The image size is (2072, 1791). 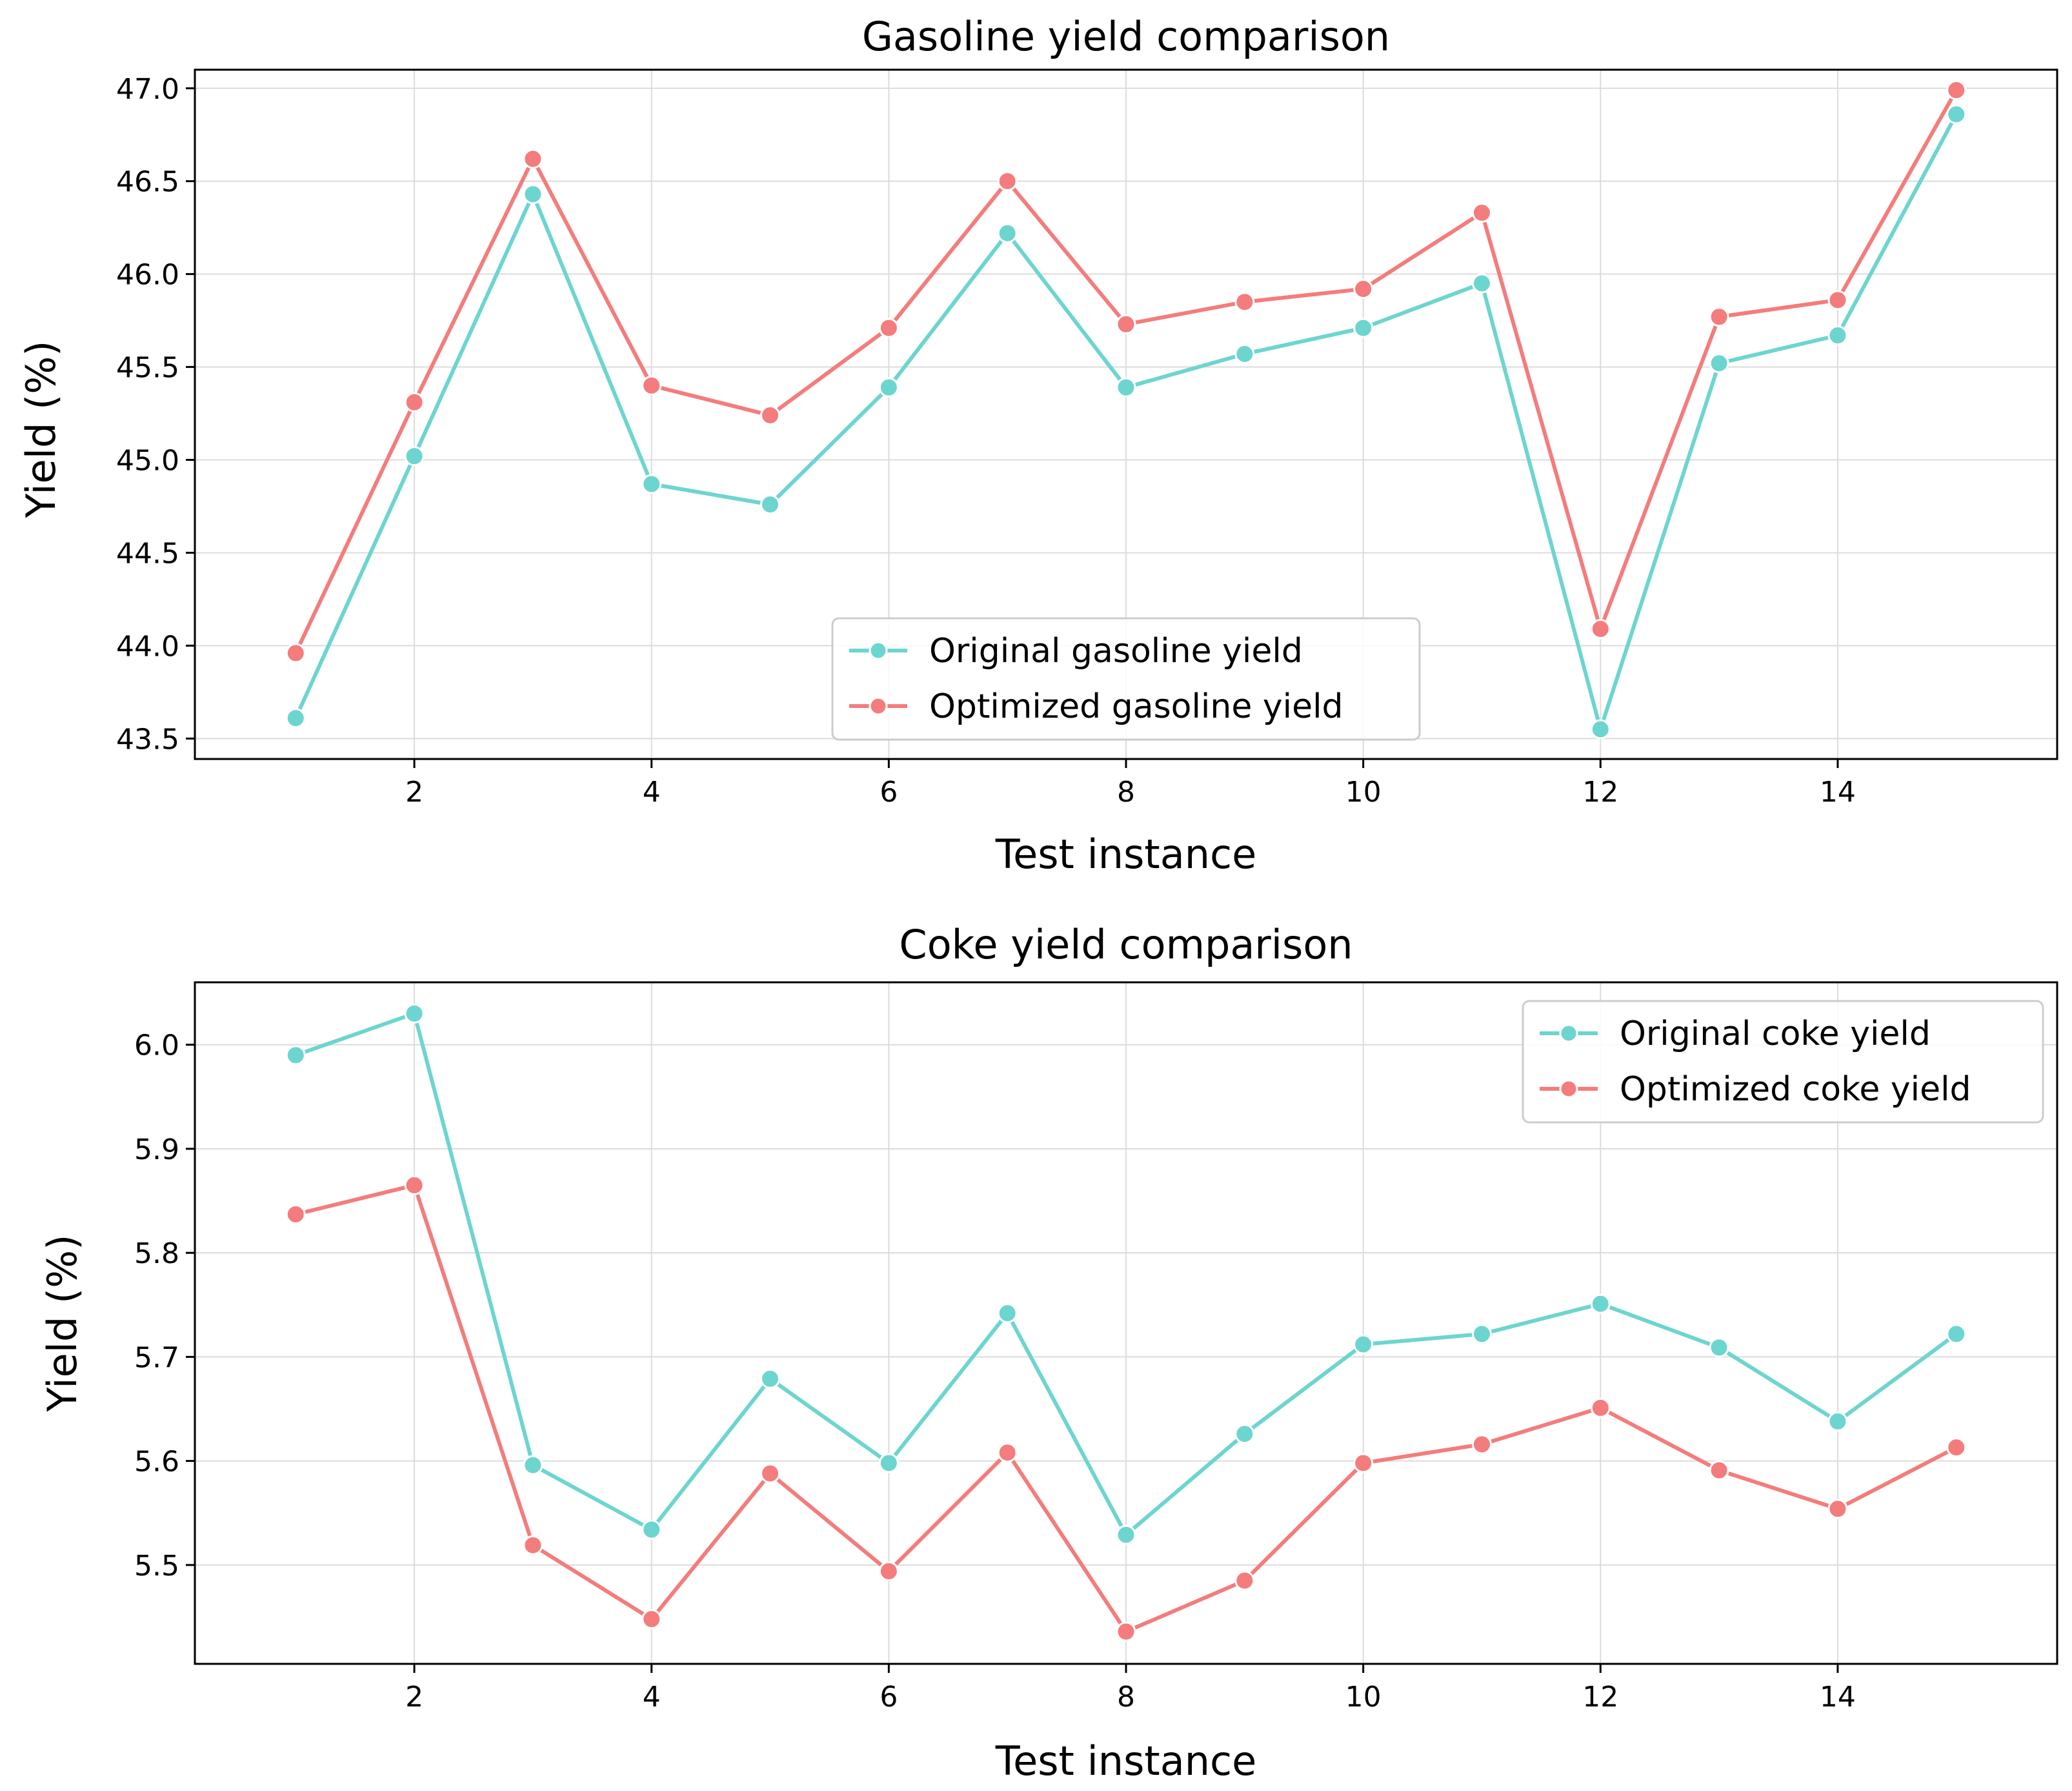 What do you see at coordinates (147, 368) in the screenshot?
I see `y-tick-label: 45.5` at bounding box center [147, 368].